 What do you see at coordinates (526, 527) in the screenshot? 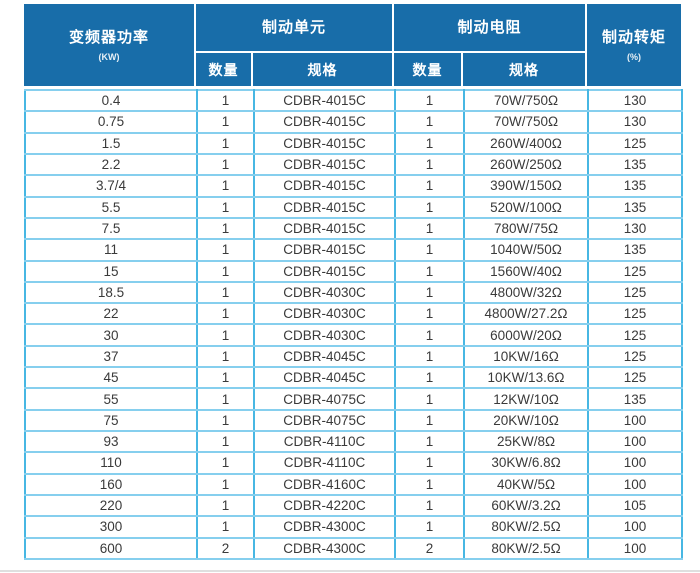
I see `cell-resistor-spec: 80KW/2.5Ω` at bounding box center [526, 527].